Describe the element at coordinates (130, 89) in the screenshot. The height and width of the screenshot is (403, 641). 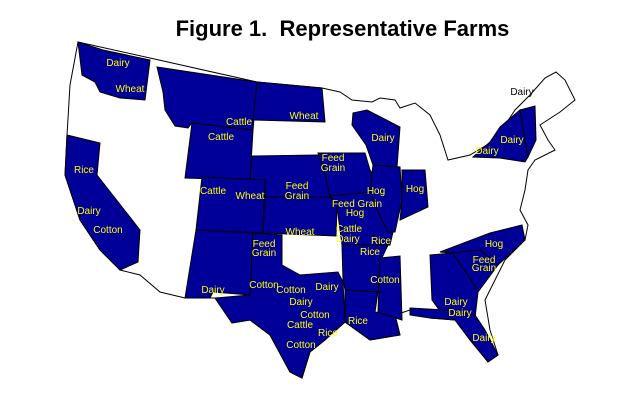
I see `farm-label-wa: Wheat` at that location.